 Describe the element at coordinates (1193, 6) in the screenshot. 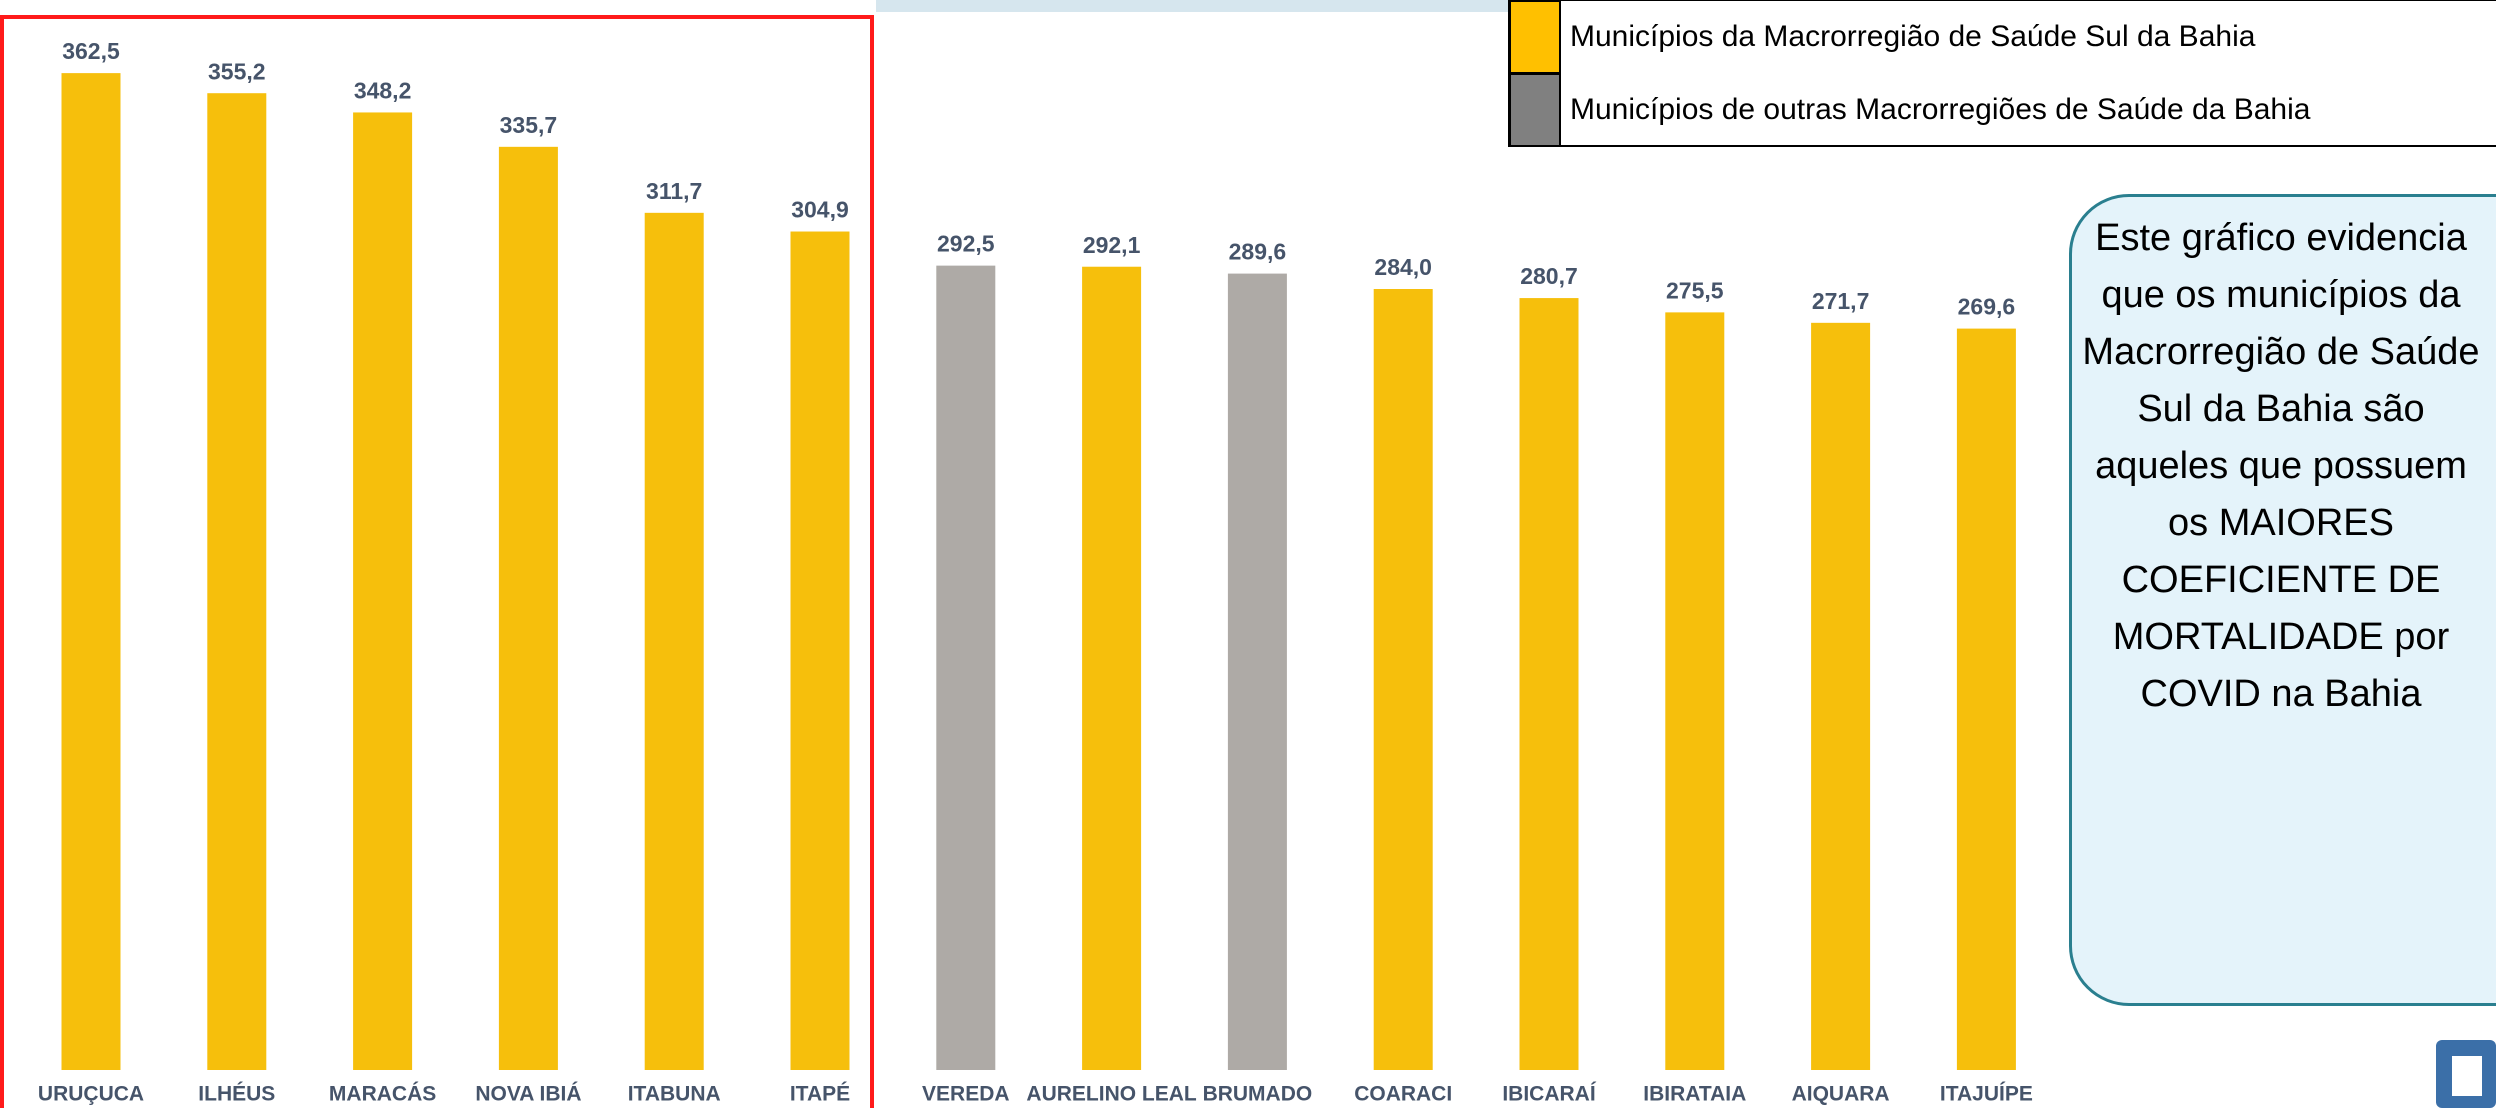

I see `top-band` at that location.